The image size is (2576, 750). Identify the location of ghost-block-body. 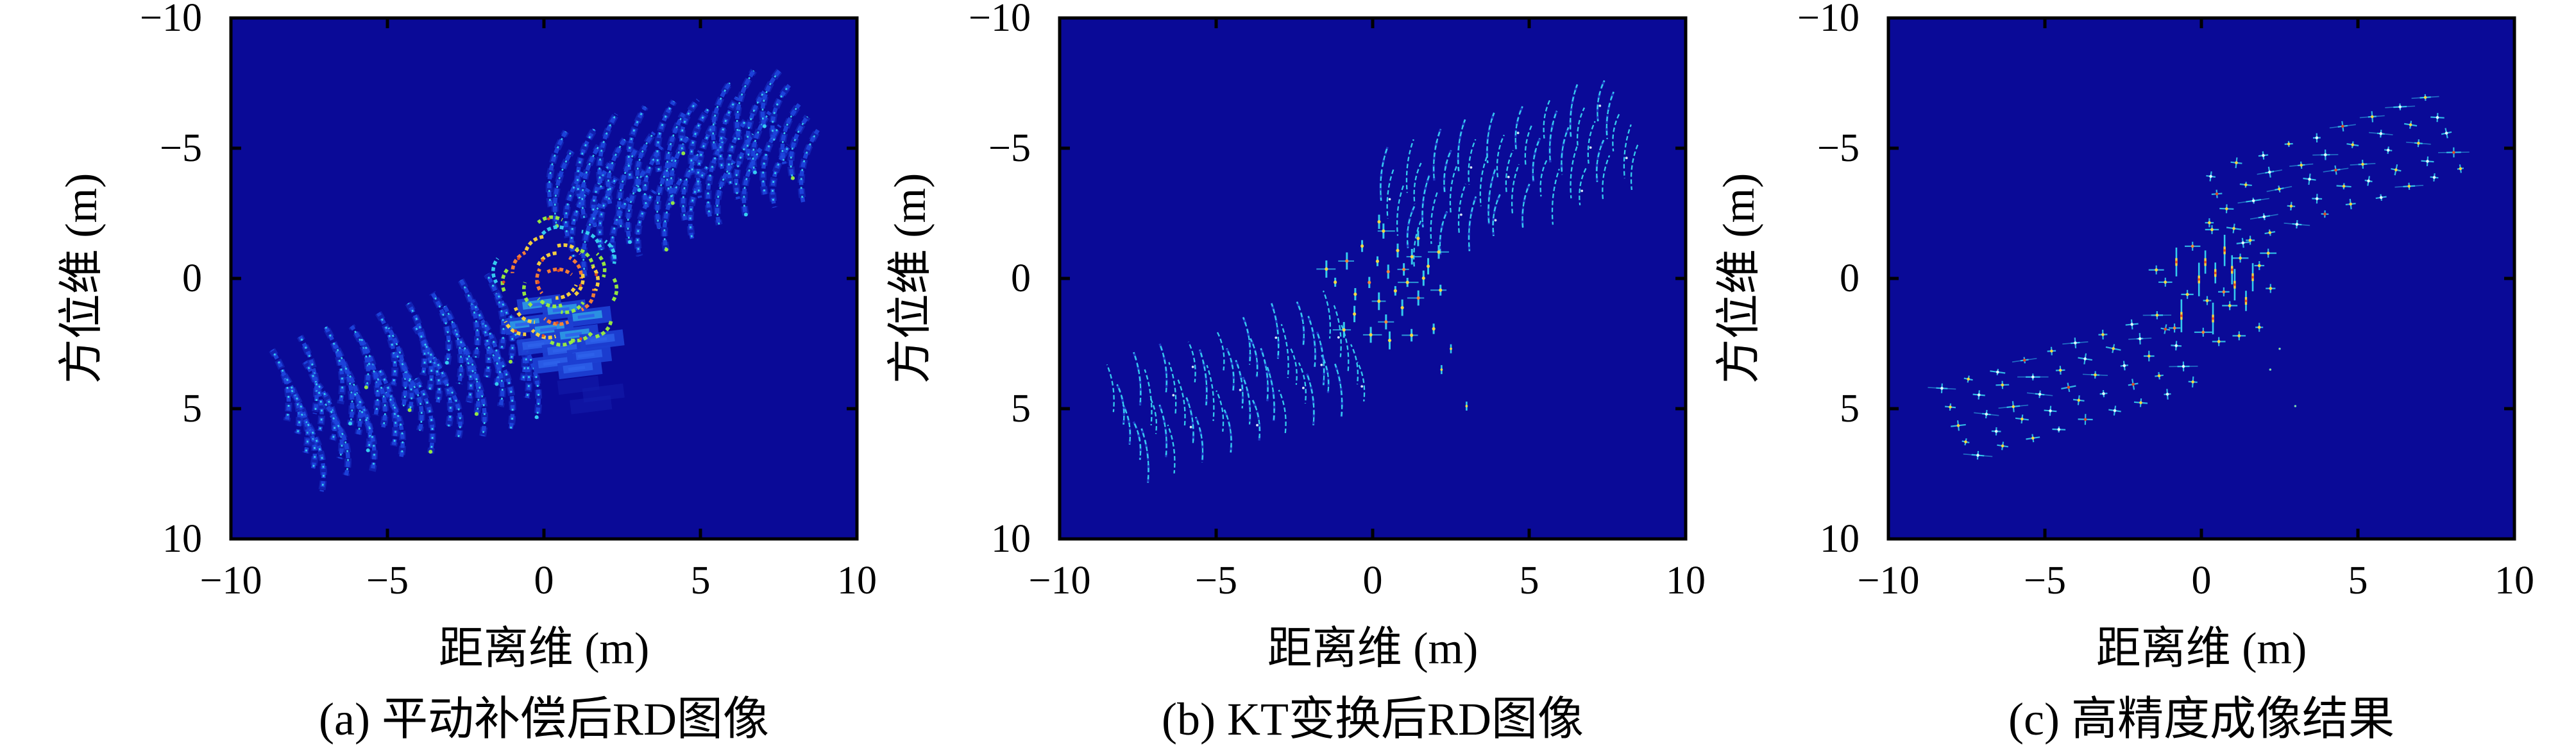
(591, 405).